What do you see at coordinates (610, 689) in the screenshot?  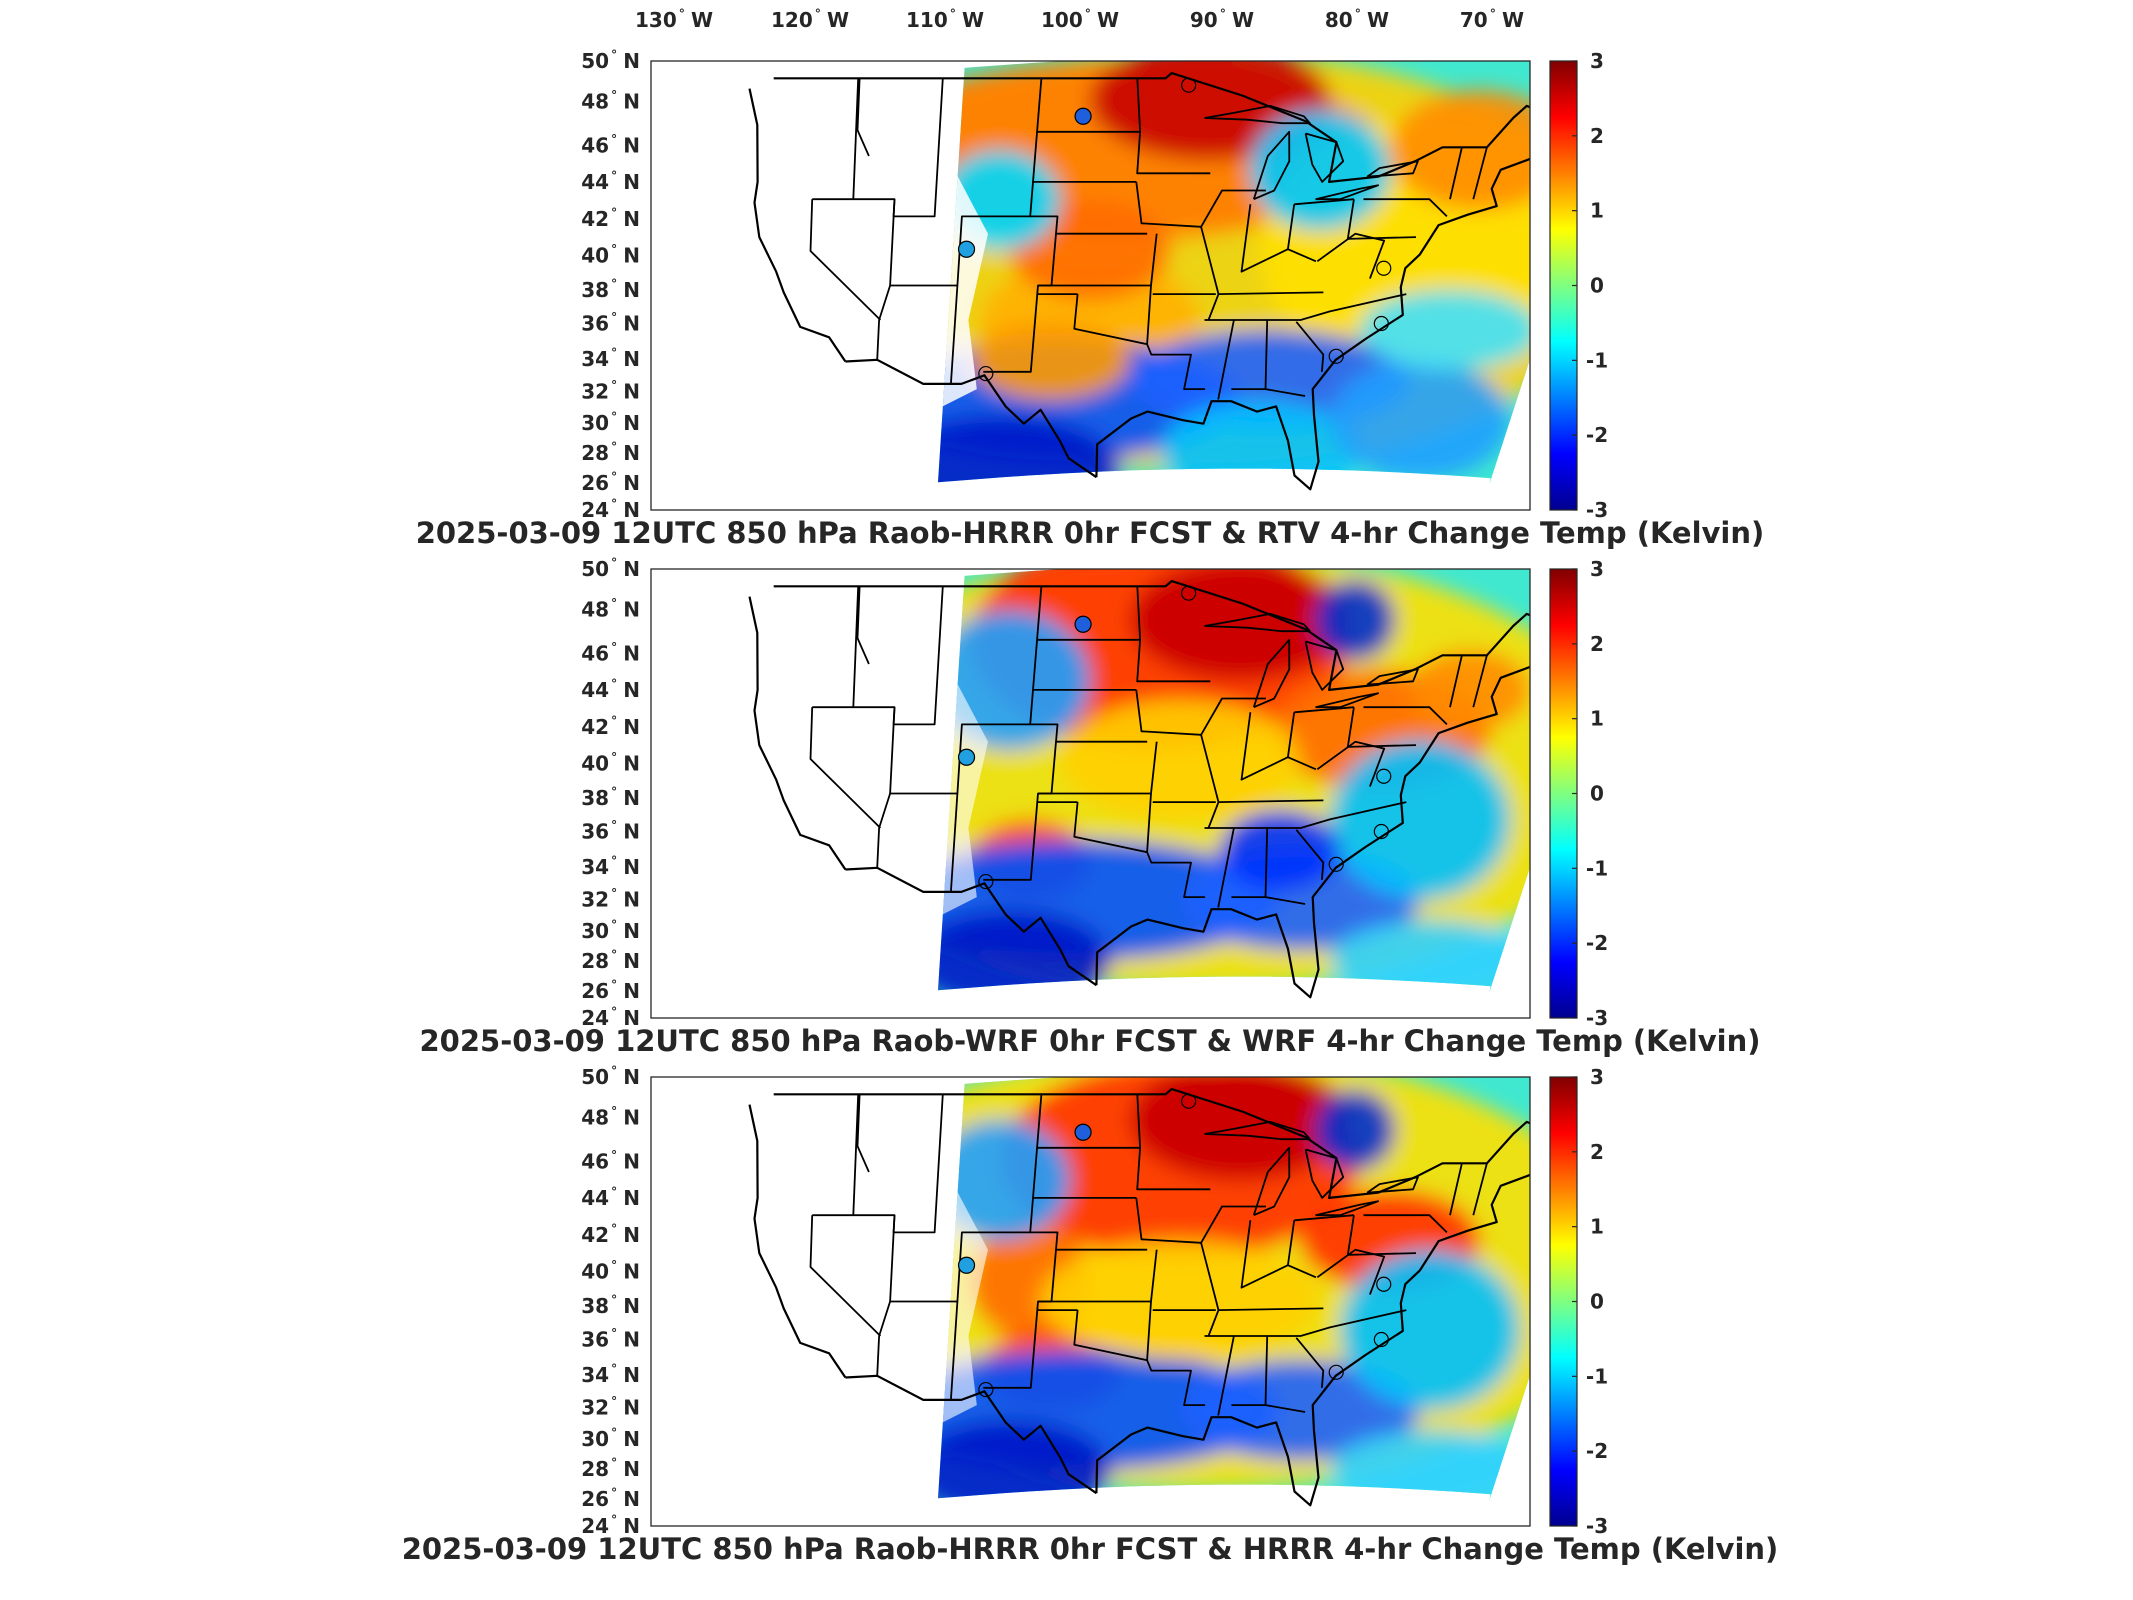 I see `lat-label-44n-text: 44 ° N` at bounding box center [610, 689].